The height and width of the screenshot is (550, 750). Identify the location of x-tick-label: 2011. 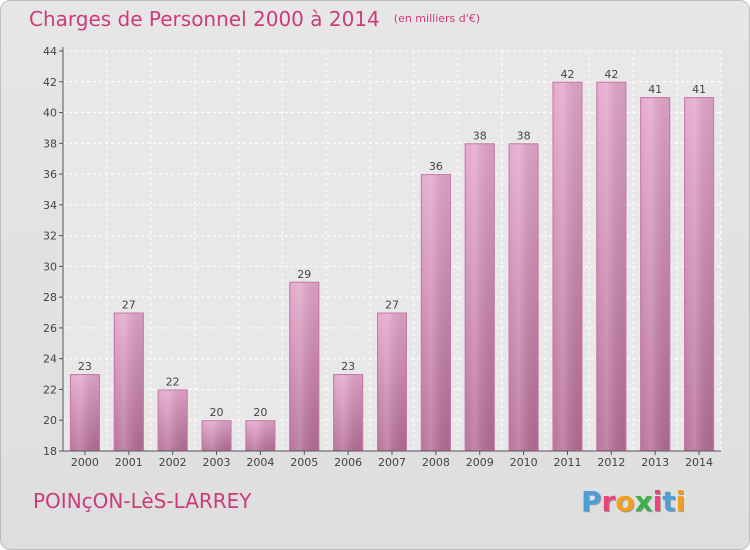
(567, 462).